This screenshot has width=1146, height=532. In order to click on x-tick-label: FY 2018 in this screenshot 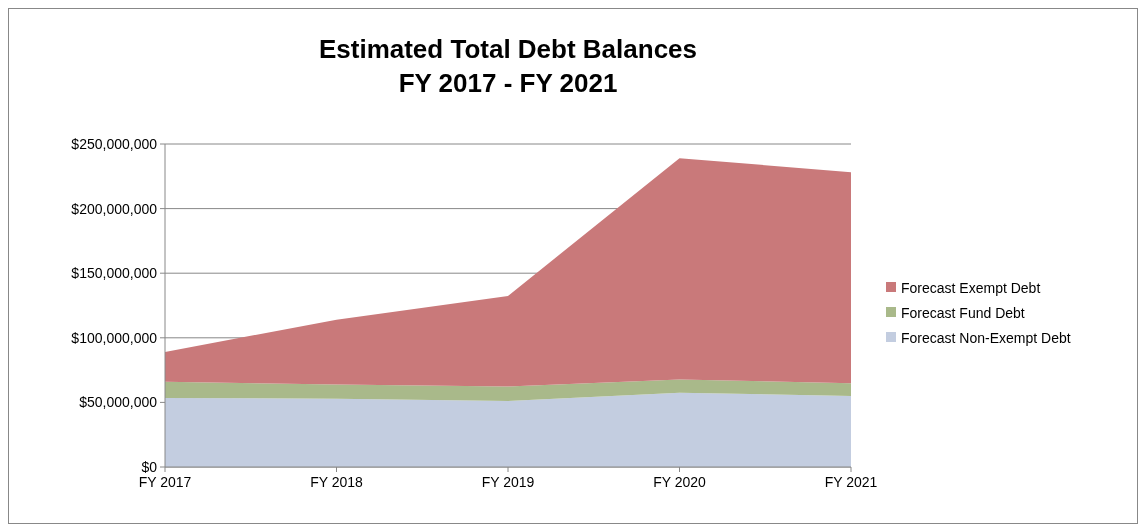, I will do `click(337, 482)`.